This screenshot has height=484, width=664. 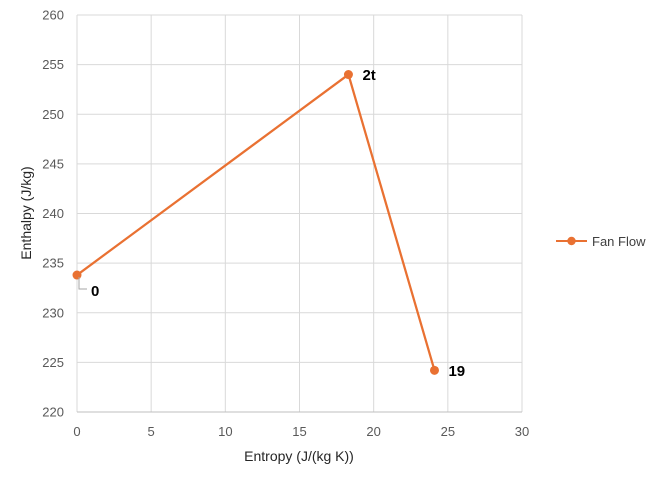 I want to click on y-tick-label: 245, so click(x=53, y=163).